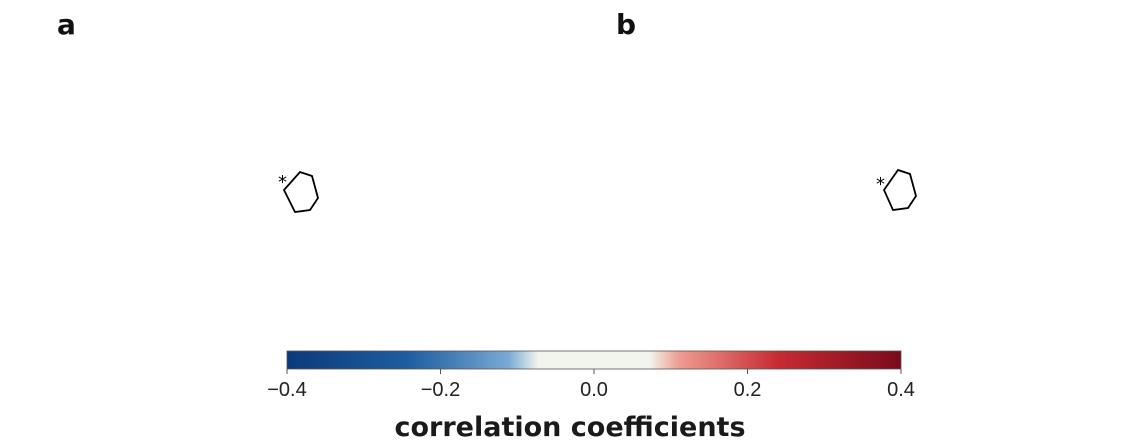  I want to click on colorbar-ramp, so click(594, 360).